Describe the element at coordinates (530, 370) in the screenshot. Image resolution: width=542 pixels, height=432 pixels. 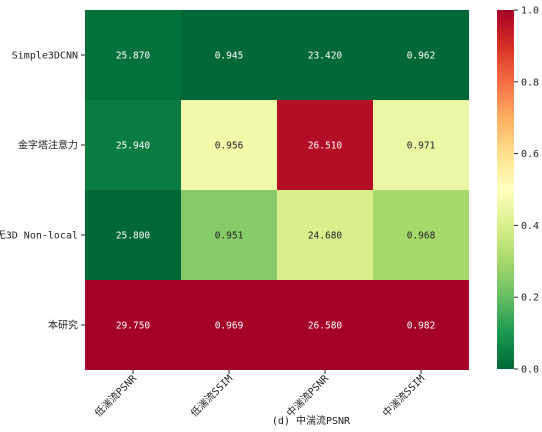
I see `colorbar-tick-label: 0.0` at that location.